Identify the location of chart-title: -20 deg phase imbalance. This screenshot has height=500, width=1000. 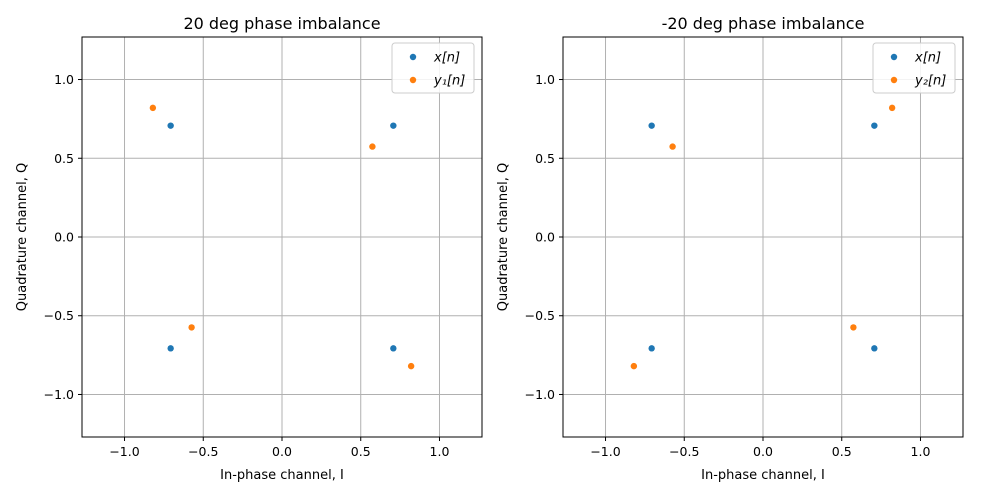
(763, 23).